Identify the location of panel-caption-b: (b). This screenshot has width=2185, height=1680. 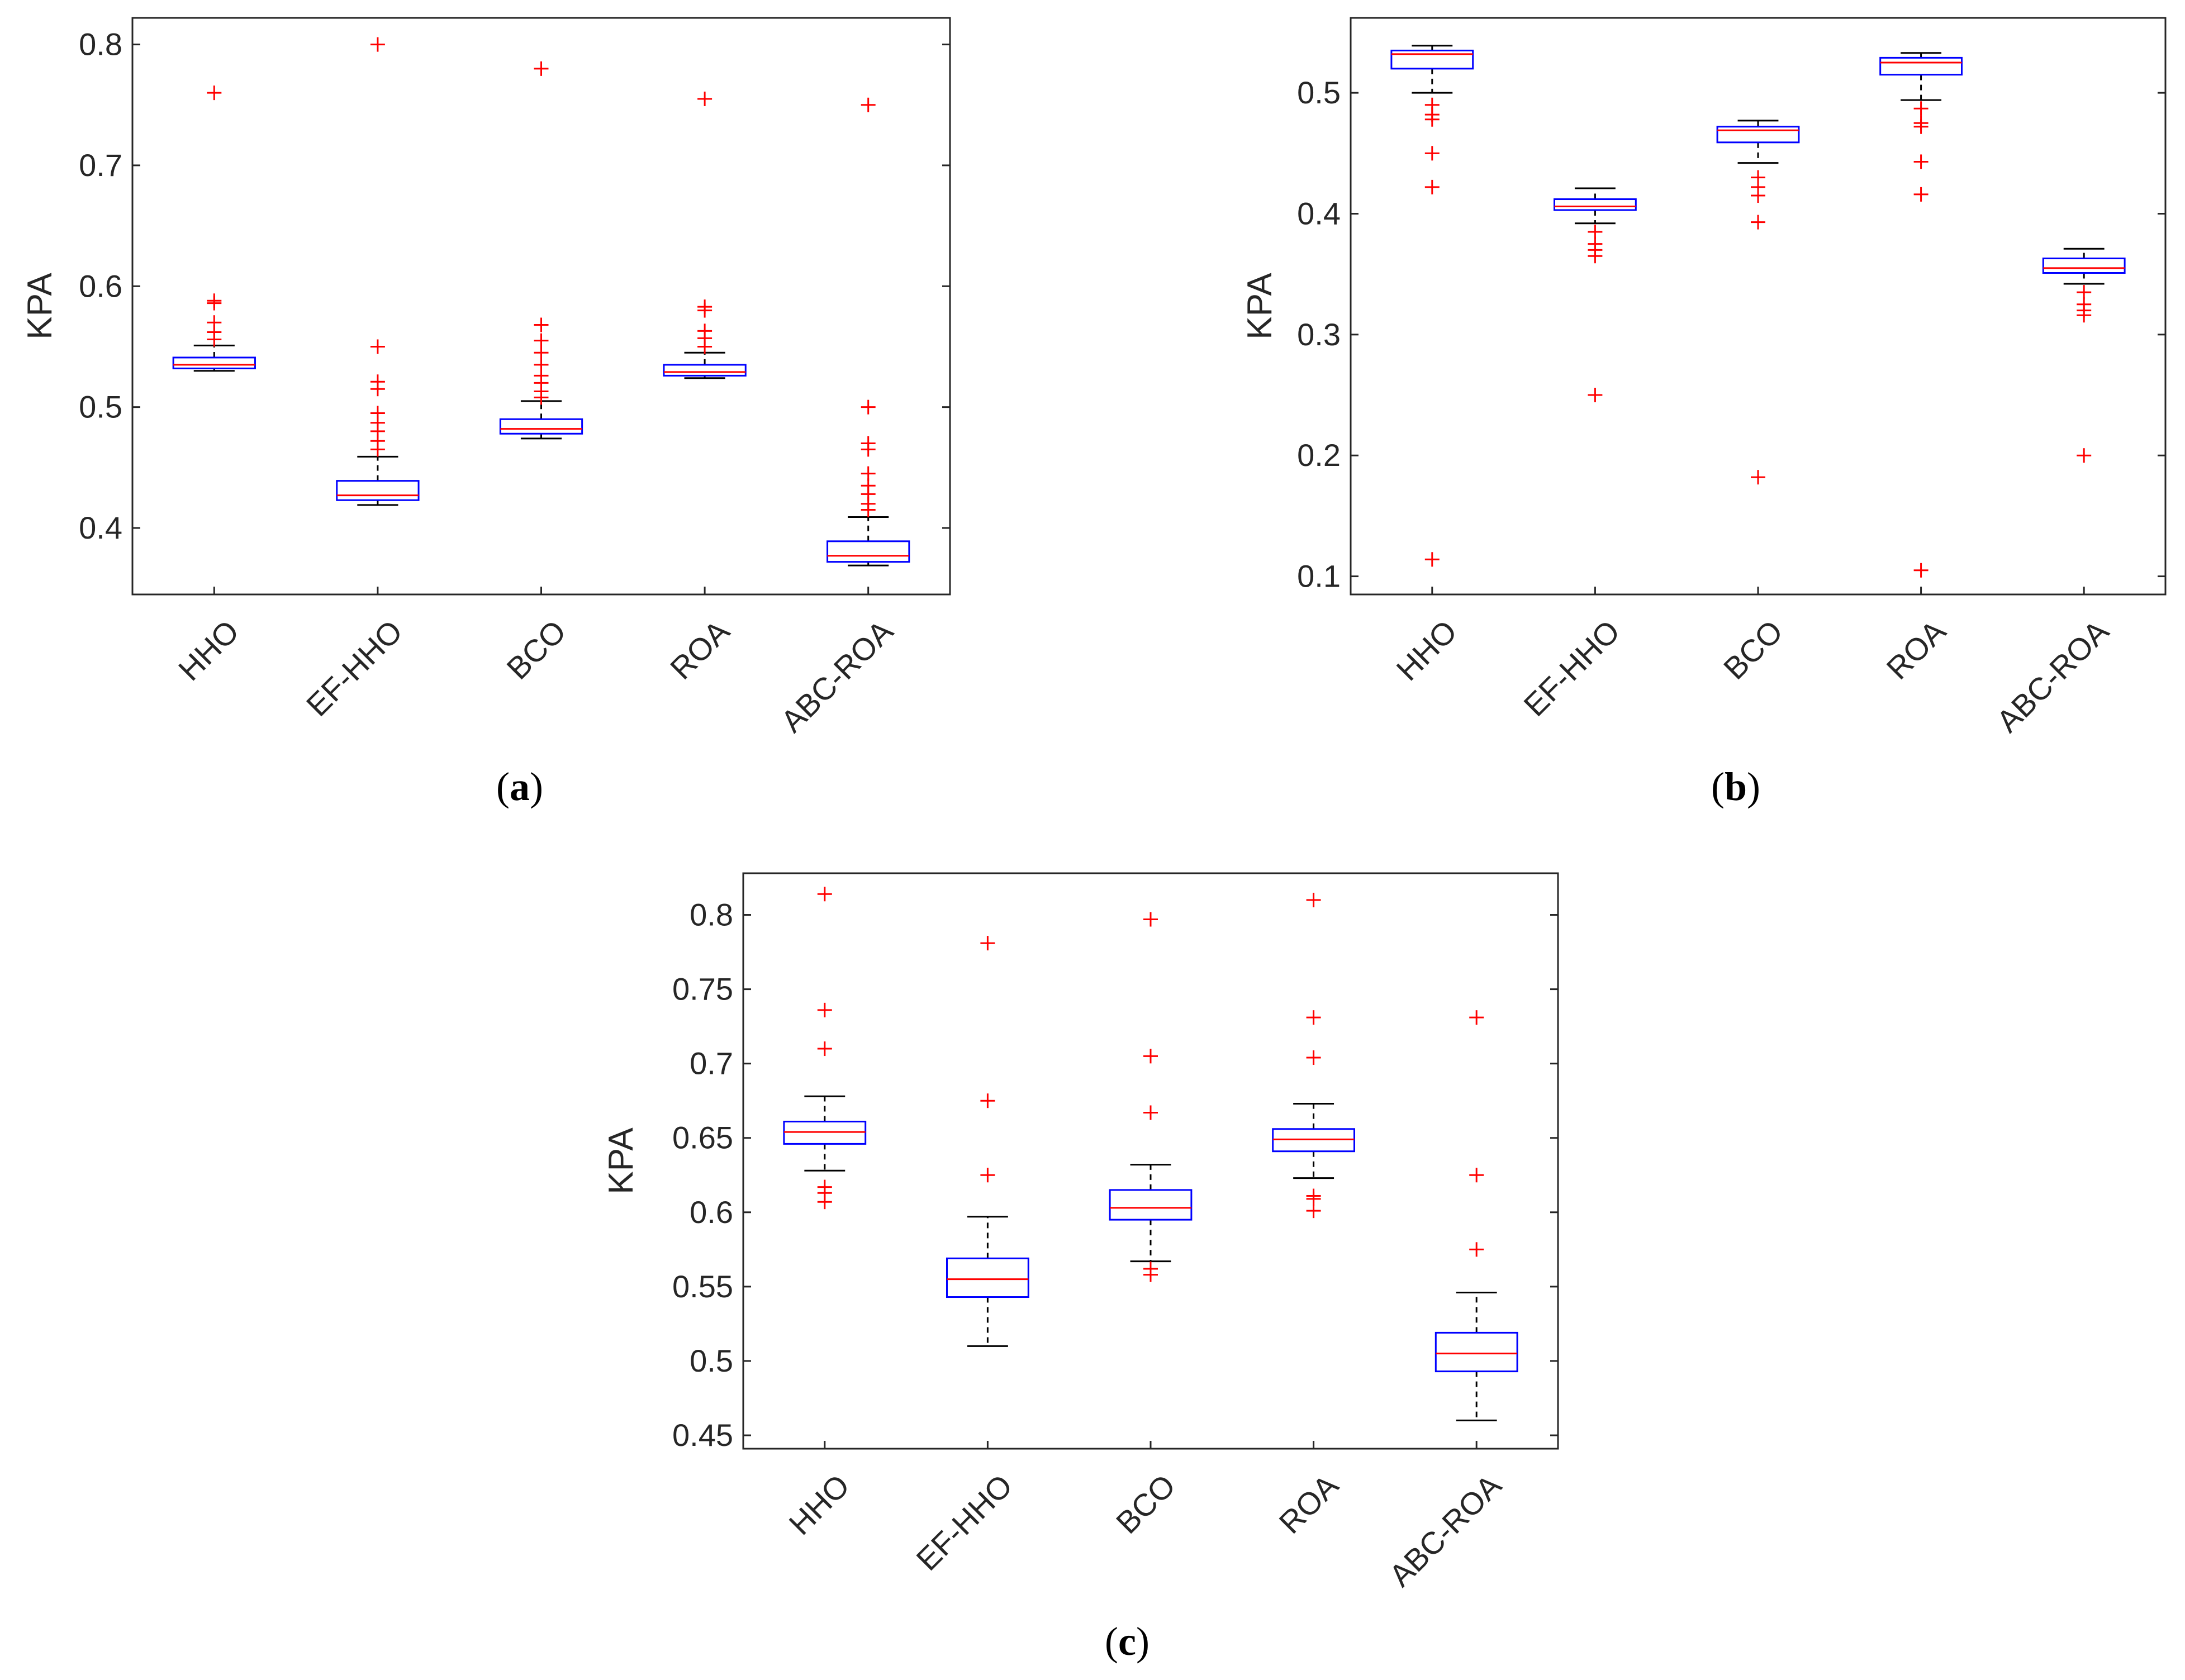
(1735, 787).